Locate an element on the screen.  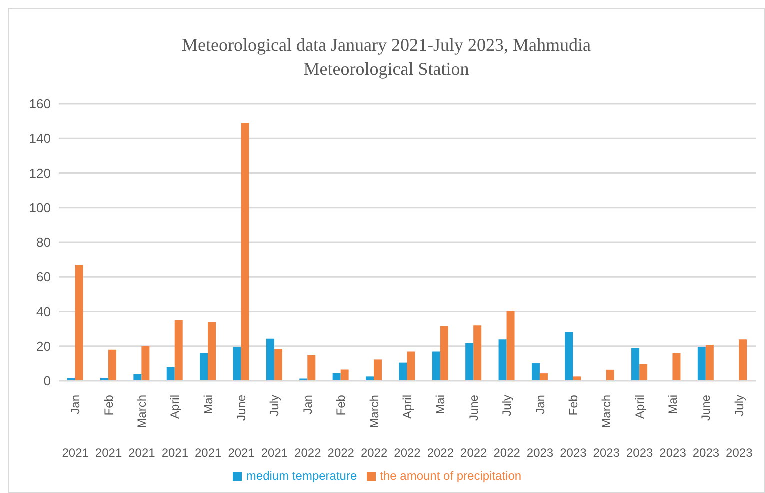
category-label: Mai 2023 is located at coordinates (673, 427).